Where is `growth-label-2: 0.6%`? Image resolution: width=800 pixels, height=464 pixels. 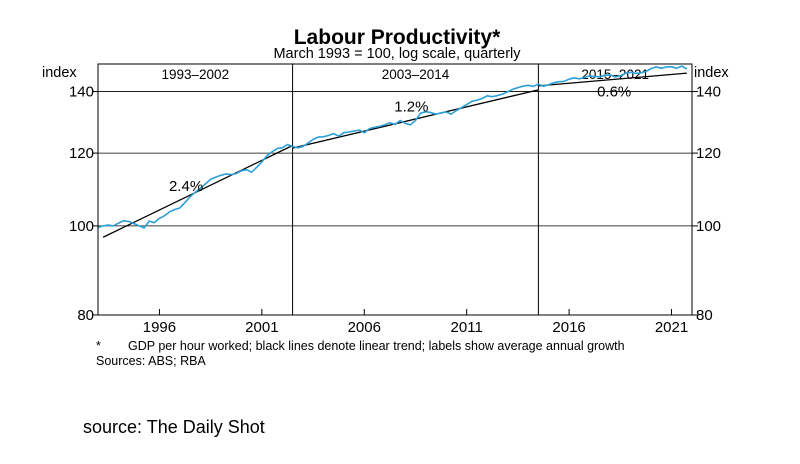 growth-label-2: 0.6% is located at coordinates (614, 91).